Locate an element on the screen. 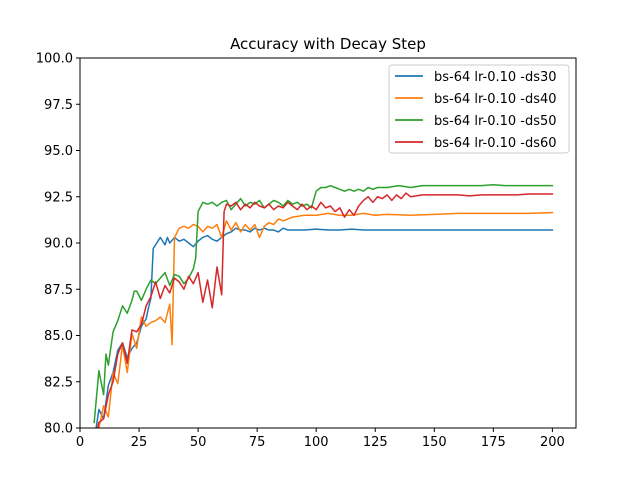  legend-label-3: bs-64 lr-0.10 -ds50 is located at coordinates (495, 121).